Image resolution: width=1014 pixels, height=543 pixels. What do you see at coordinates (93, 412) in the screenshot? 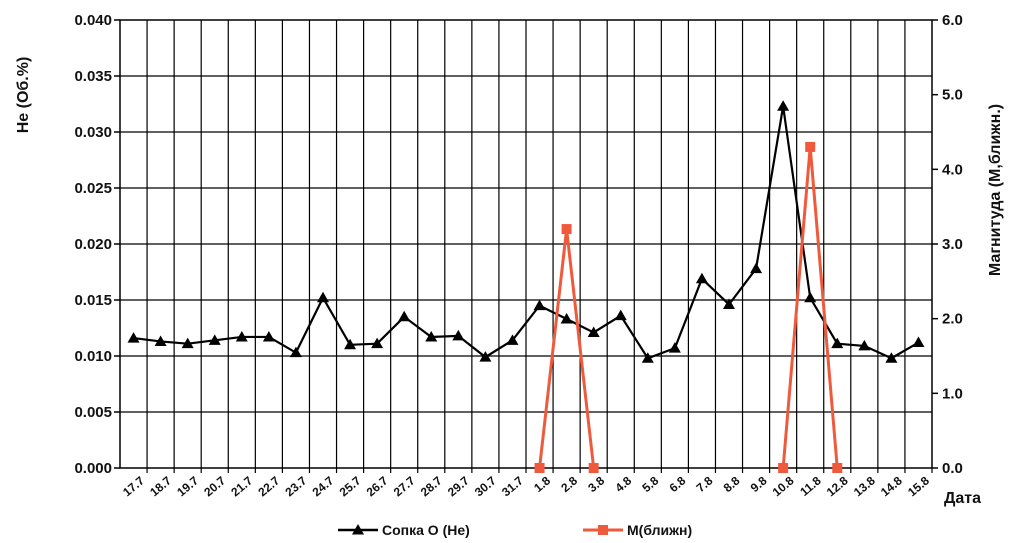
I see `y-left-tick-label: 0.005` at bounding box center [93, 412].